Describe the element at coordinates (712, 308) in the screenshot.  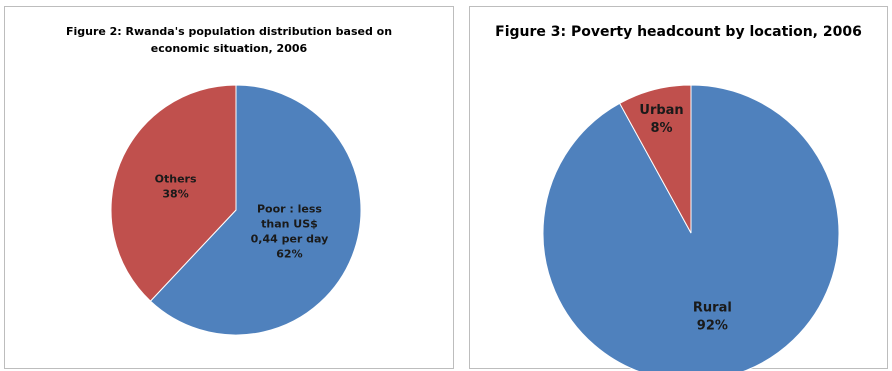
I see `slice-label-line: Rural` at that location.